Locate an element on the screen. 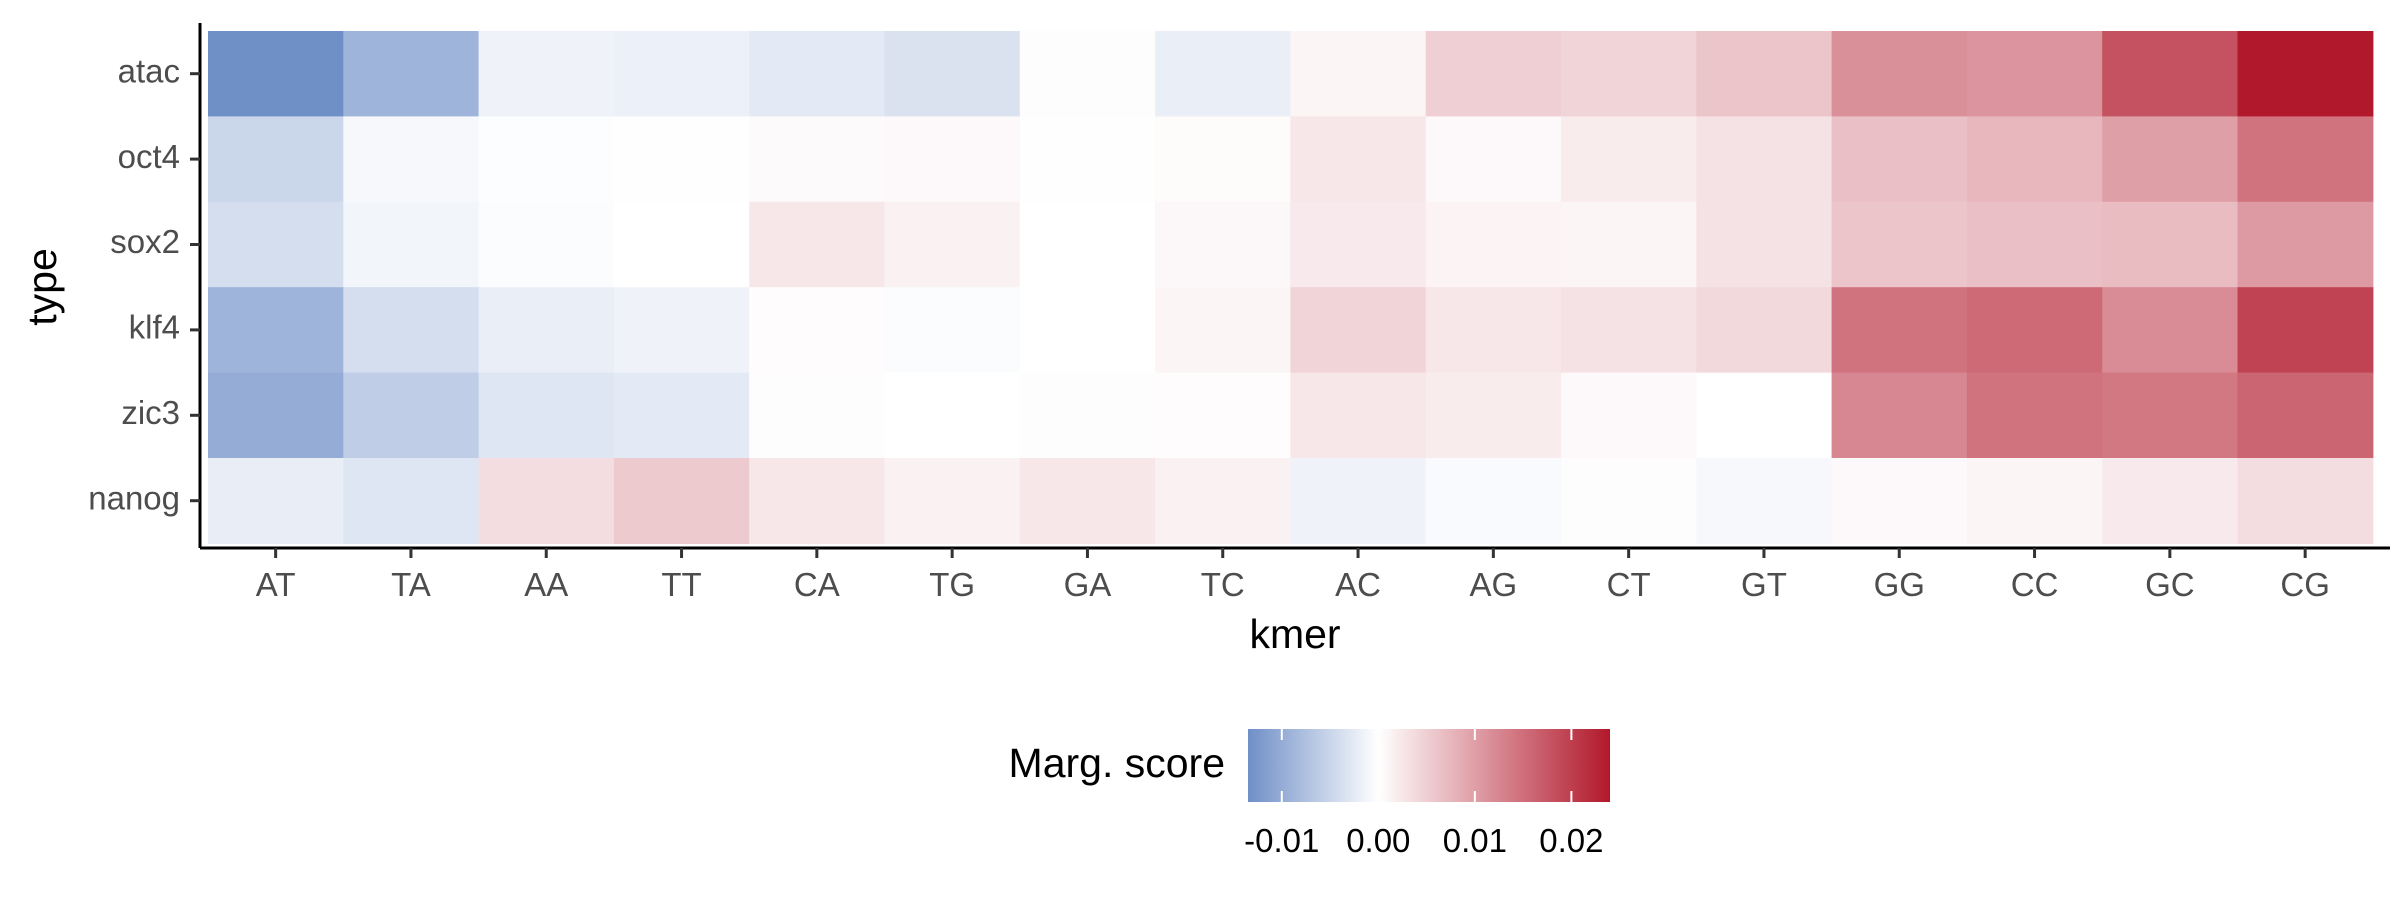  heatmap-cell-atac-CA is located at coordinates (817, 74).